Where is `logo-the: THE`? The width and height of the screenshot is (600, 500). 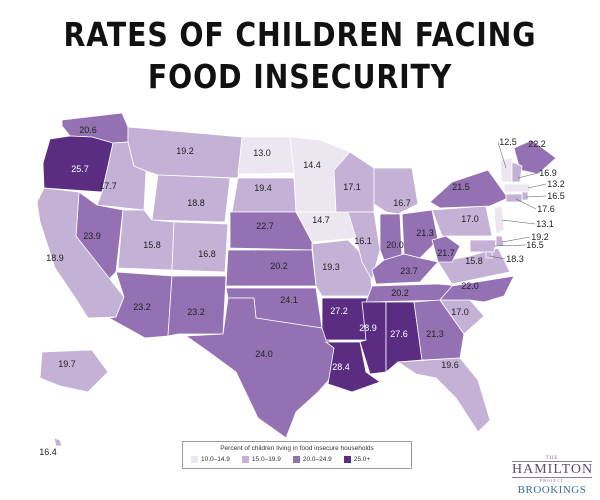 logo-the: THE is located at coordinates (552, 458).